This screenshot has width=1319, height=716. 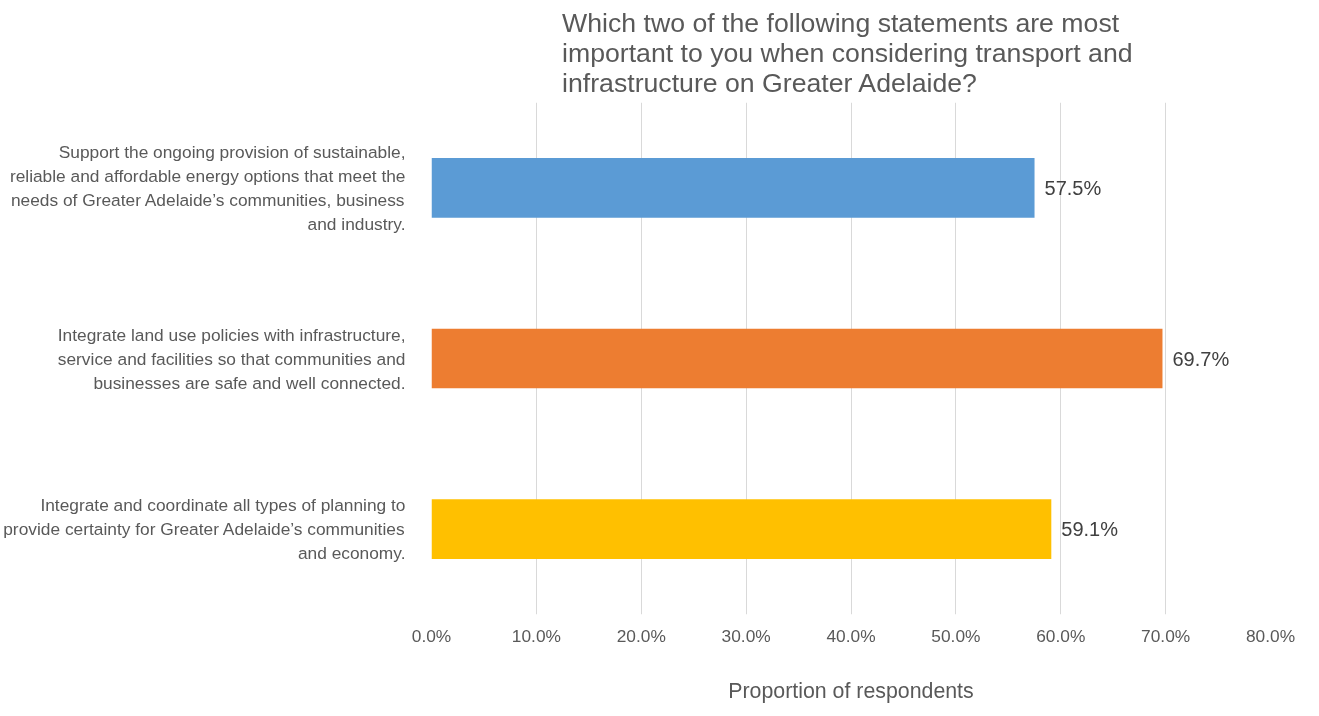 What do you see at coordinates (847, 52) in the screenshot?
I see `chart-title: Which two of the following statements are most important to you when considering transport and infrastructure on Greater Adelaide?` at bounding box center [847, 52].